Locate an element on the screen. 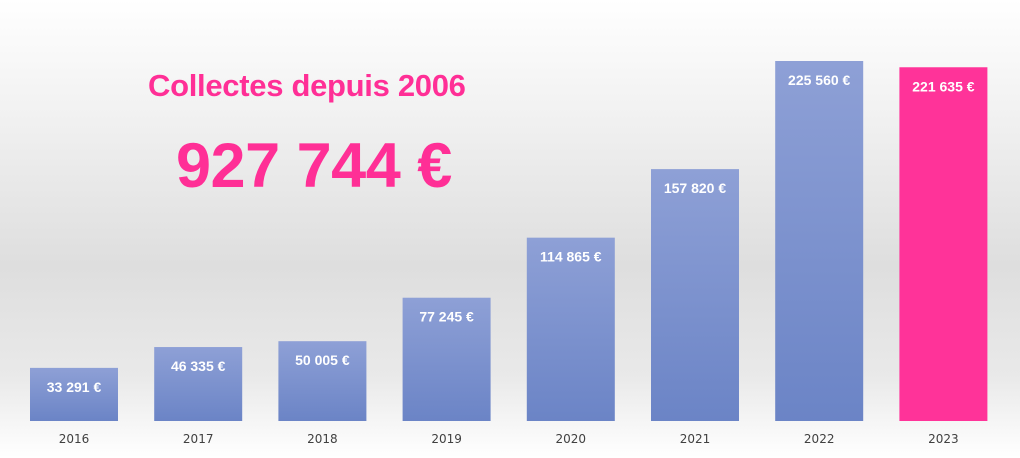 The width and height of the screenshot is (1020, 458). x-tick-label-2017: 2017 is located at coordinates (198, 439).